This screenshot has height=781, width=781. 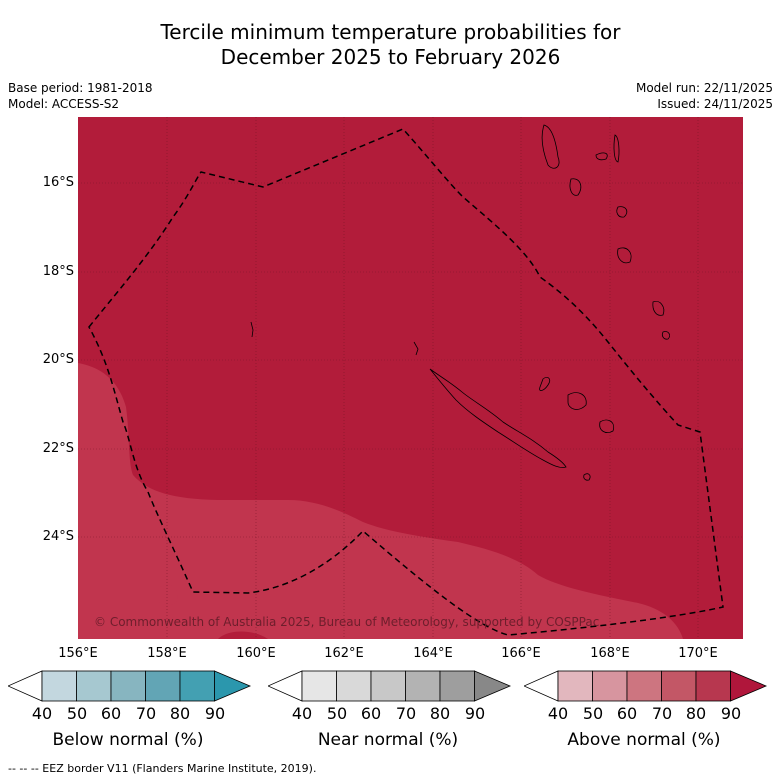 What do you see at coordinates (498, 418) in the screenshot?
I see `new-caledonia-island` at bounding box center [498, 418].